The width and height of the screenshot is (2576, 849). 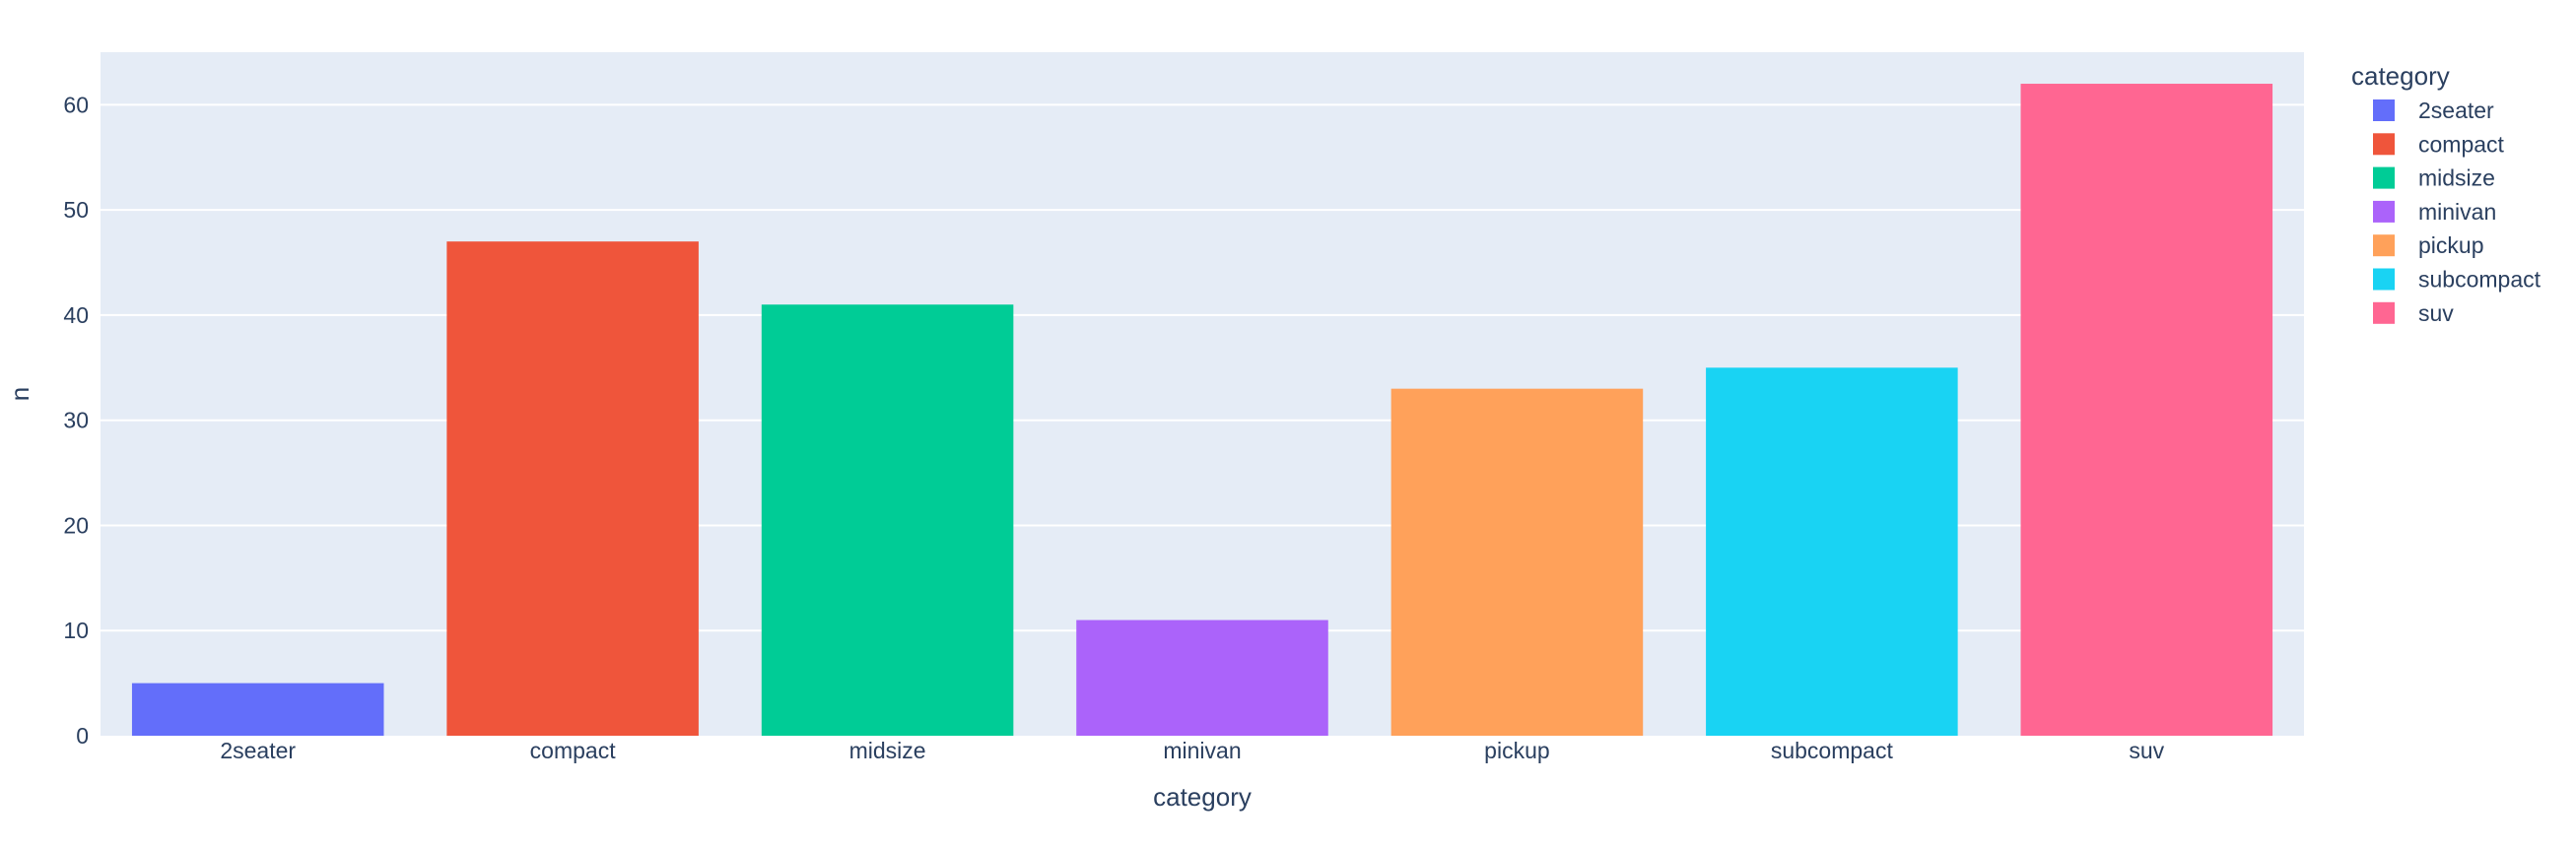 What do you see at coordinates (76, 105) in the screenshot?
I see `y-tick-label: 60` at bounding box center [76, 105].